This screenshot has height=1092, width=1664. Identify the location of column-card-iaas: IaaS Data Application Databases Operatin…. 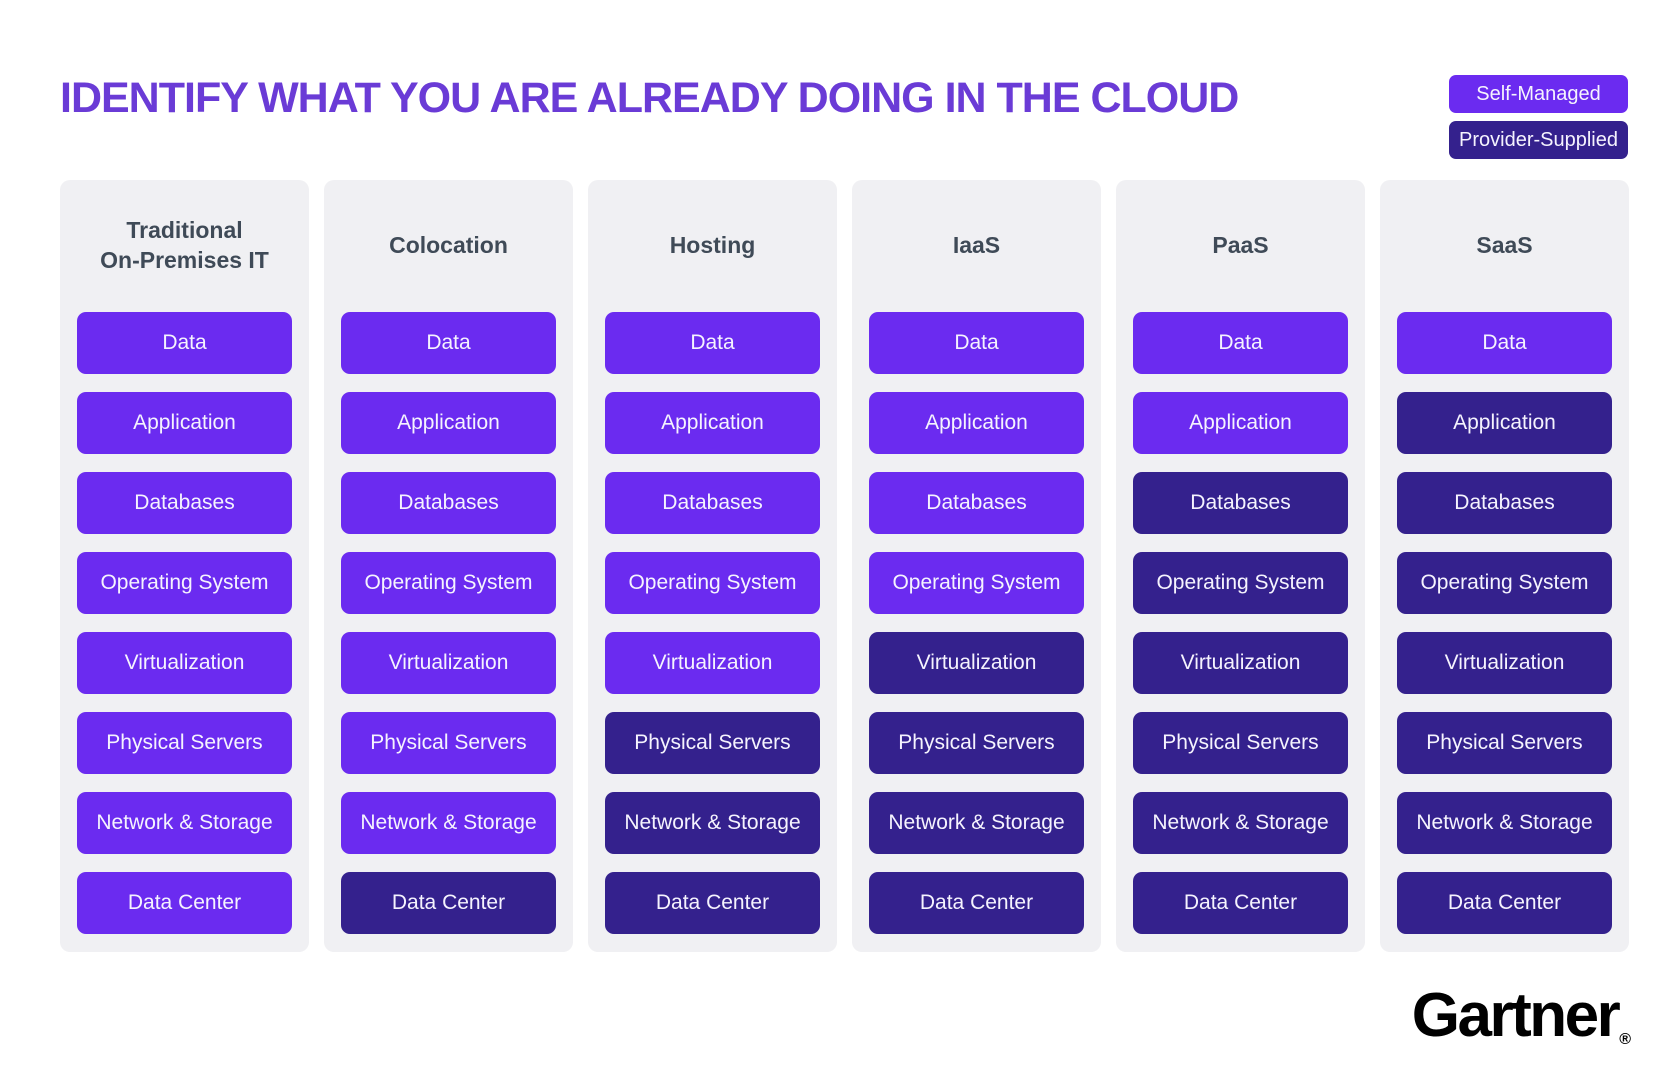
(976, 566).